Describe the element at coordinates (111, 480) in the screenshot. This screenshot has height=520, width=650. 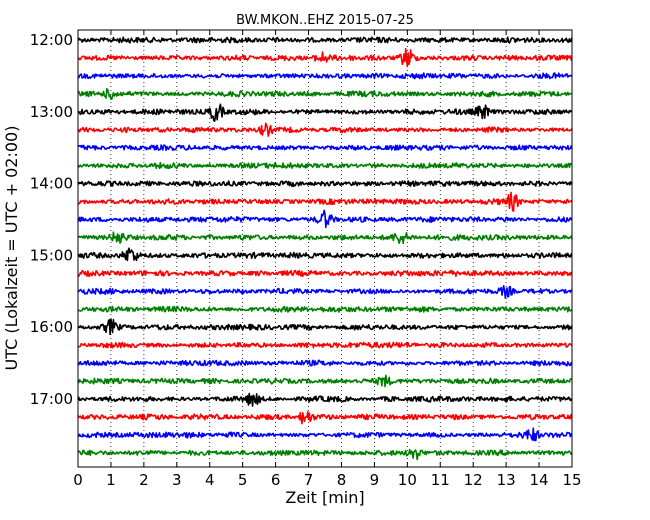
I see `x-tick-label: 1` at that location.